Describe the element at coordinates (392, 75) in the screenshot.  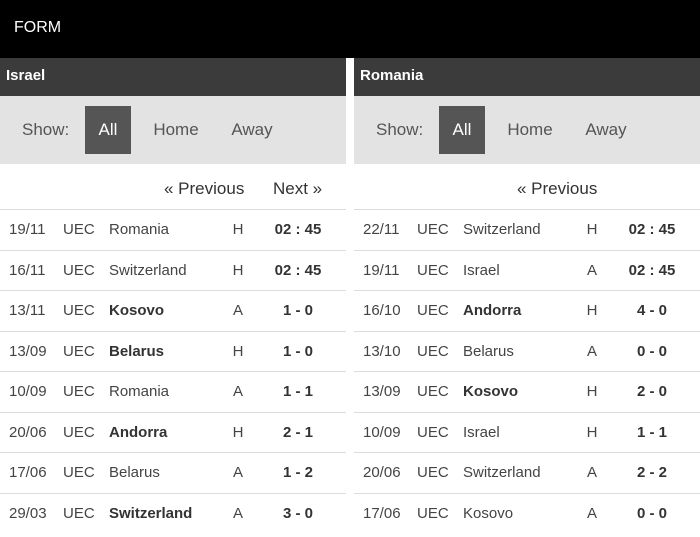
I see `team-name: Romania` at that location.